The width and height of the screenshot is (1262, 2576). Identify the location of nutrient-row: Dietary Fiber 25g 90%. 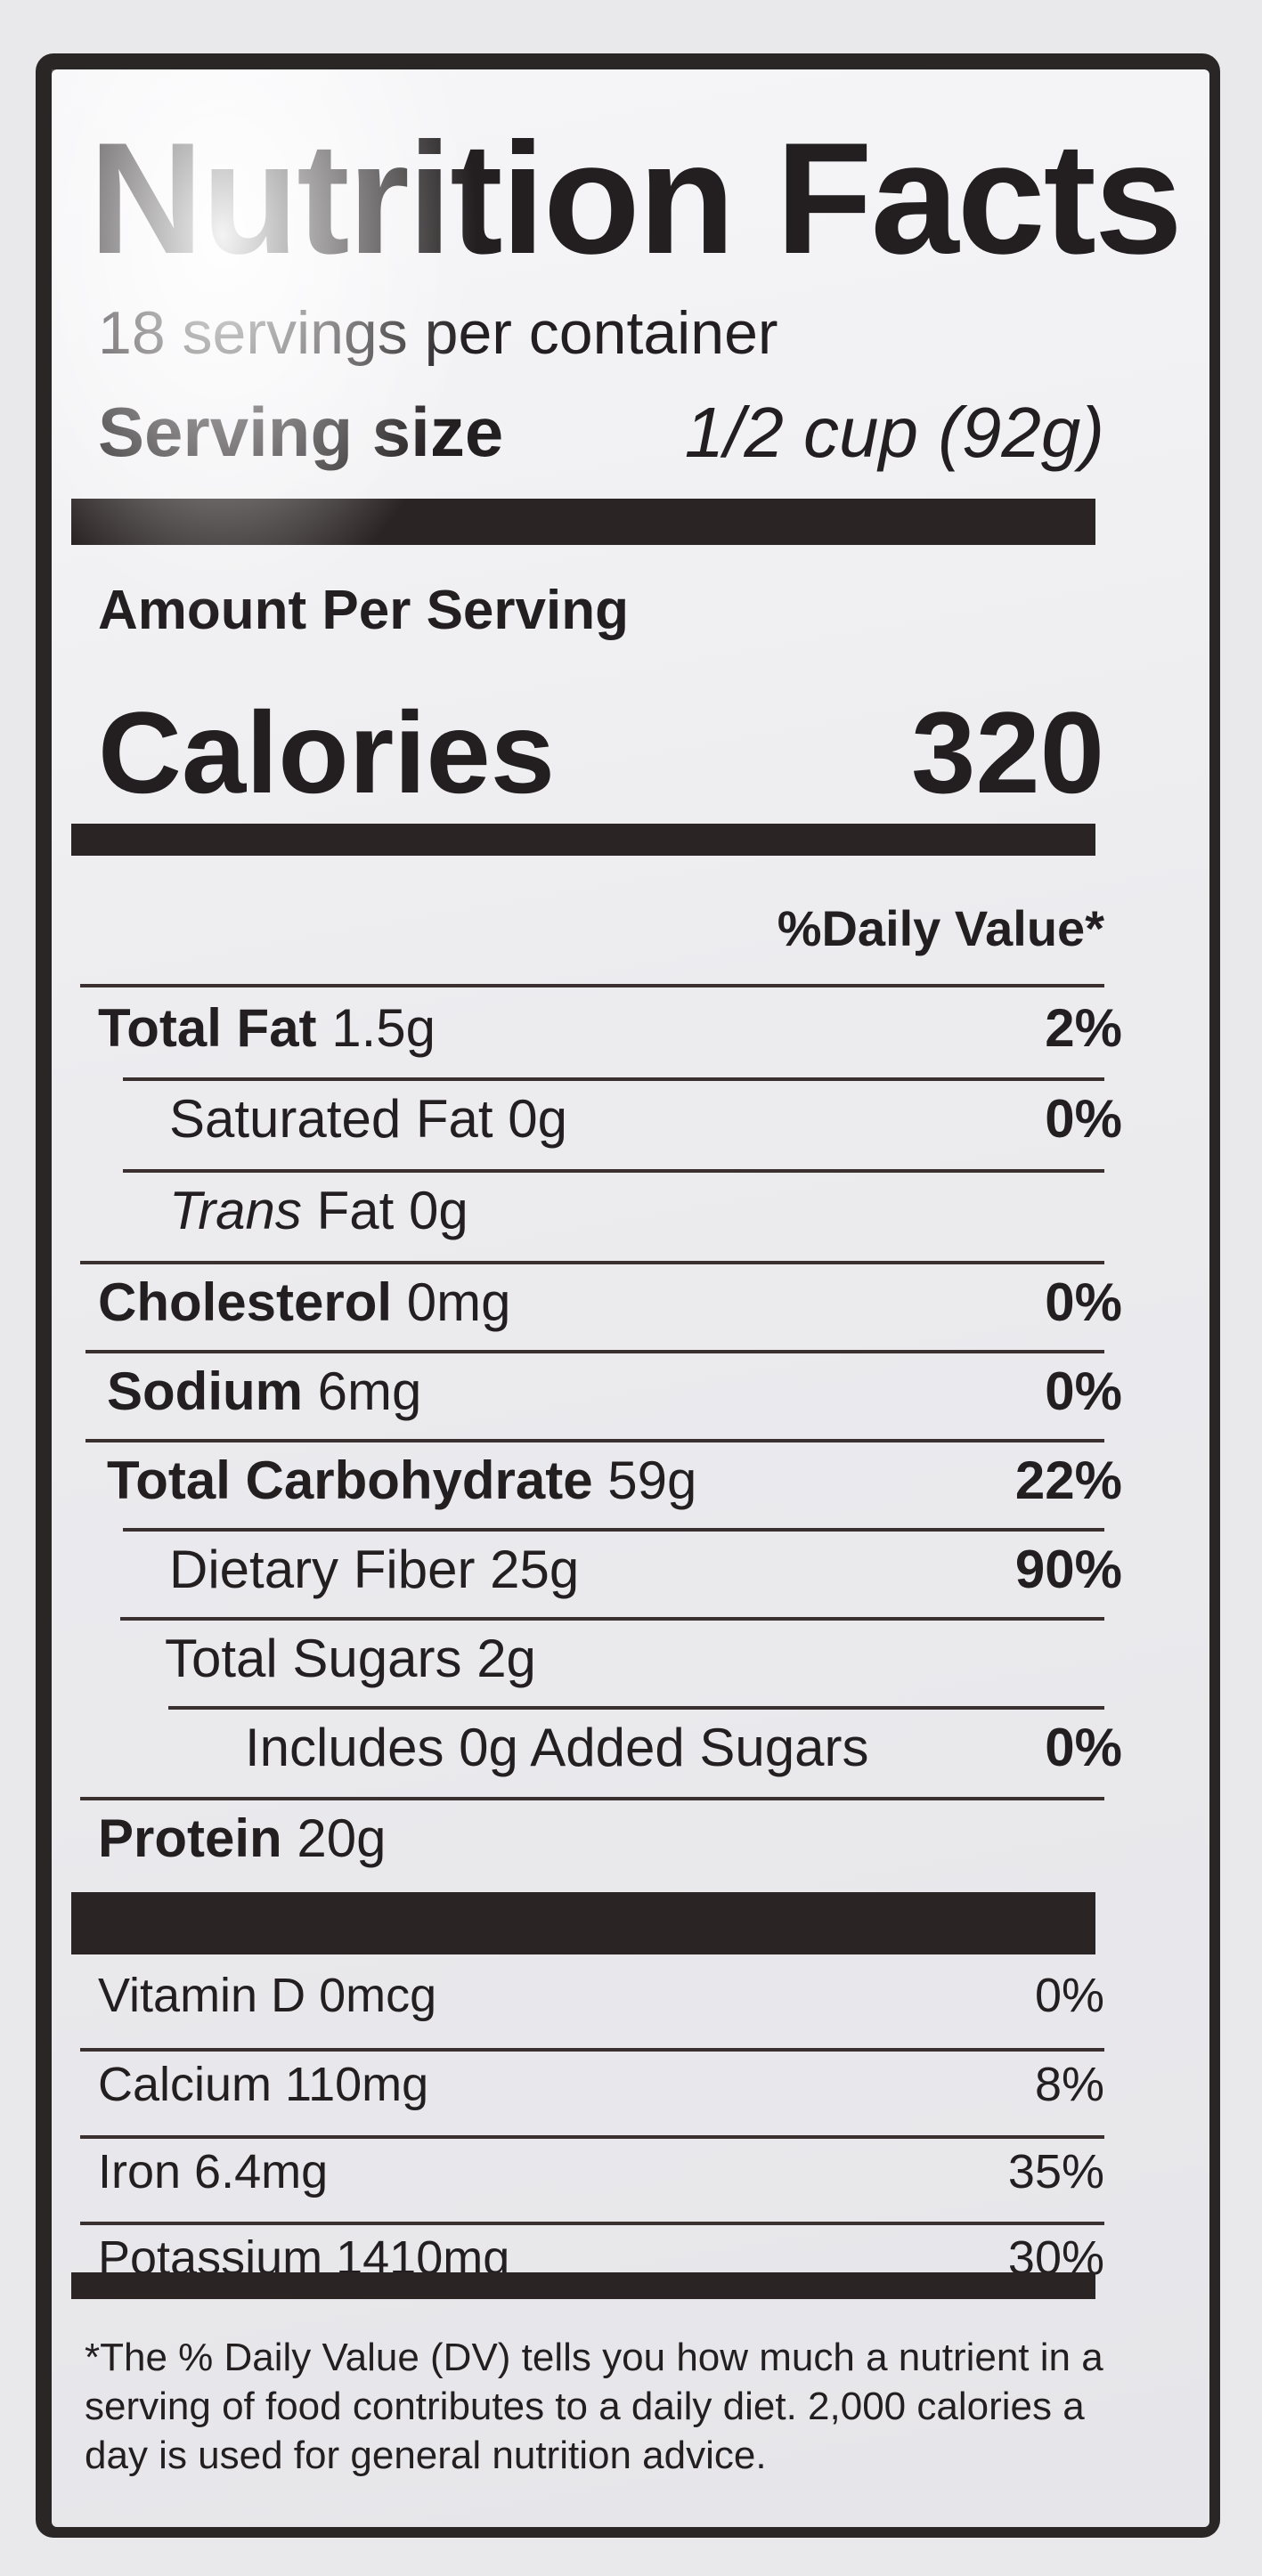
(610, 1569).